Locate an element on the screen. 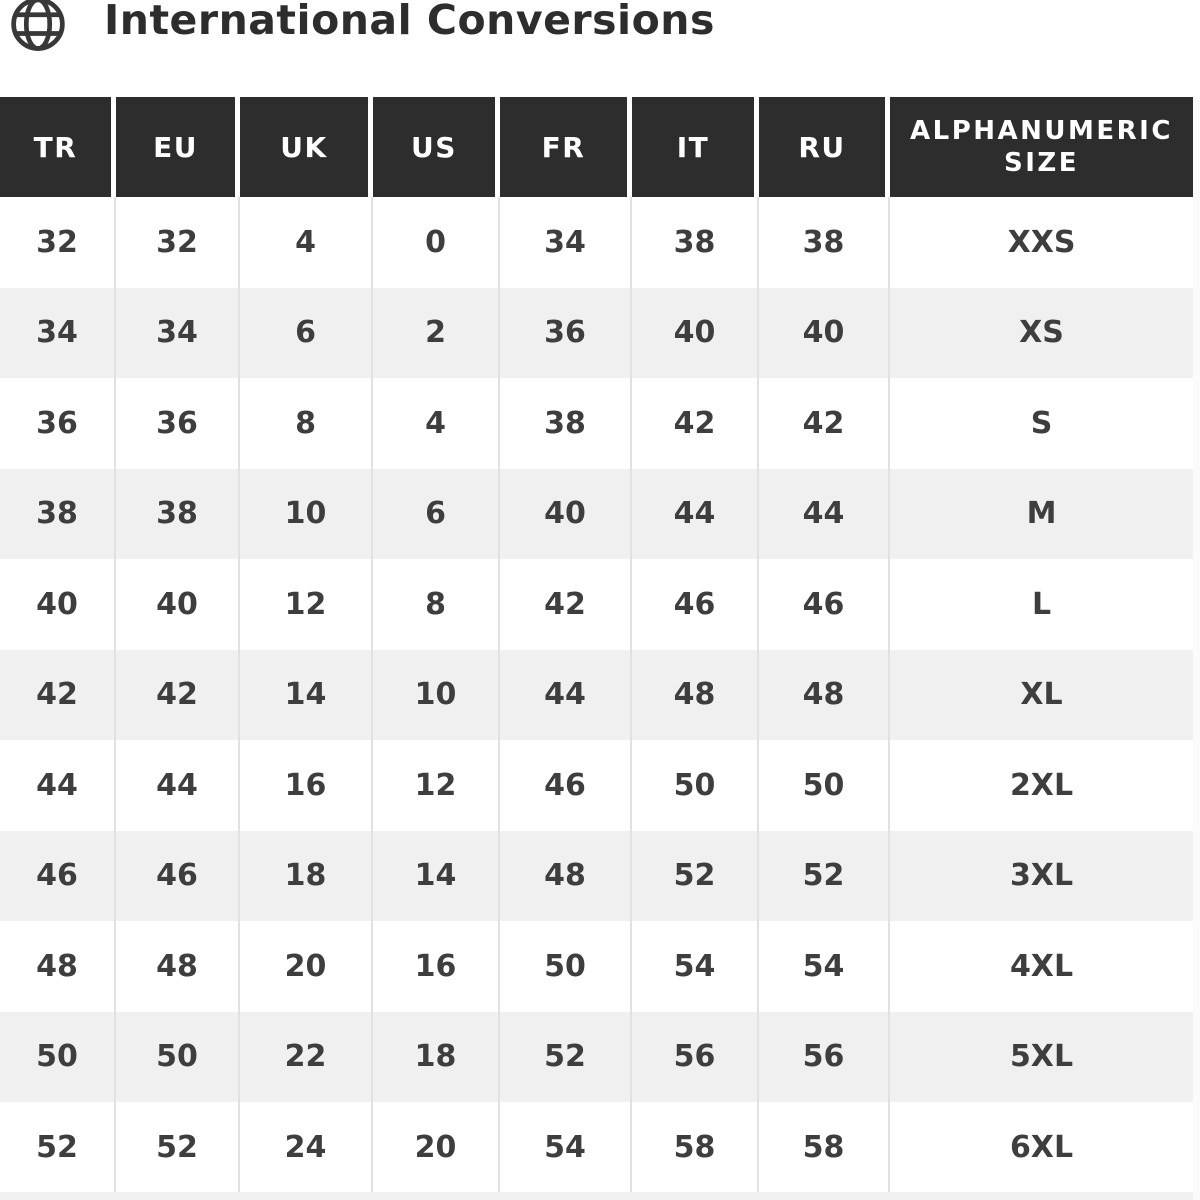 Image resolution: width=1200 pixels, height=1200 pixels. page-title: International Conversions is located at coordinates (409, 22).